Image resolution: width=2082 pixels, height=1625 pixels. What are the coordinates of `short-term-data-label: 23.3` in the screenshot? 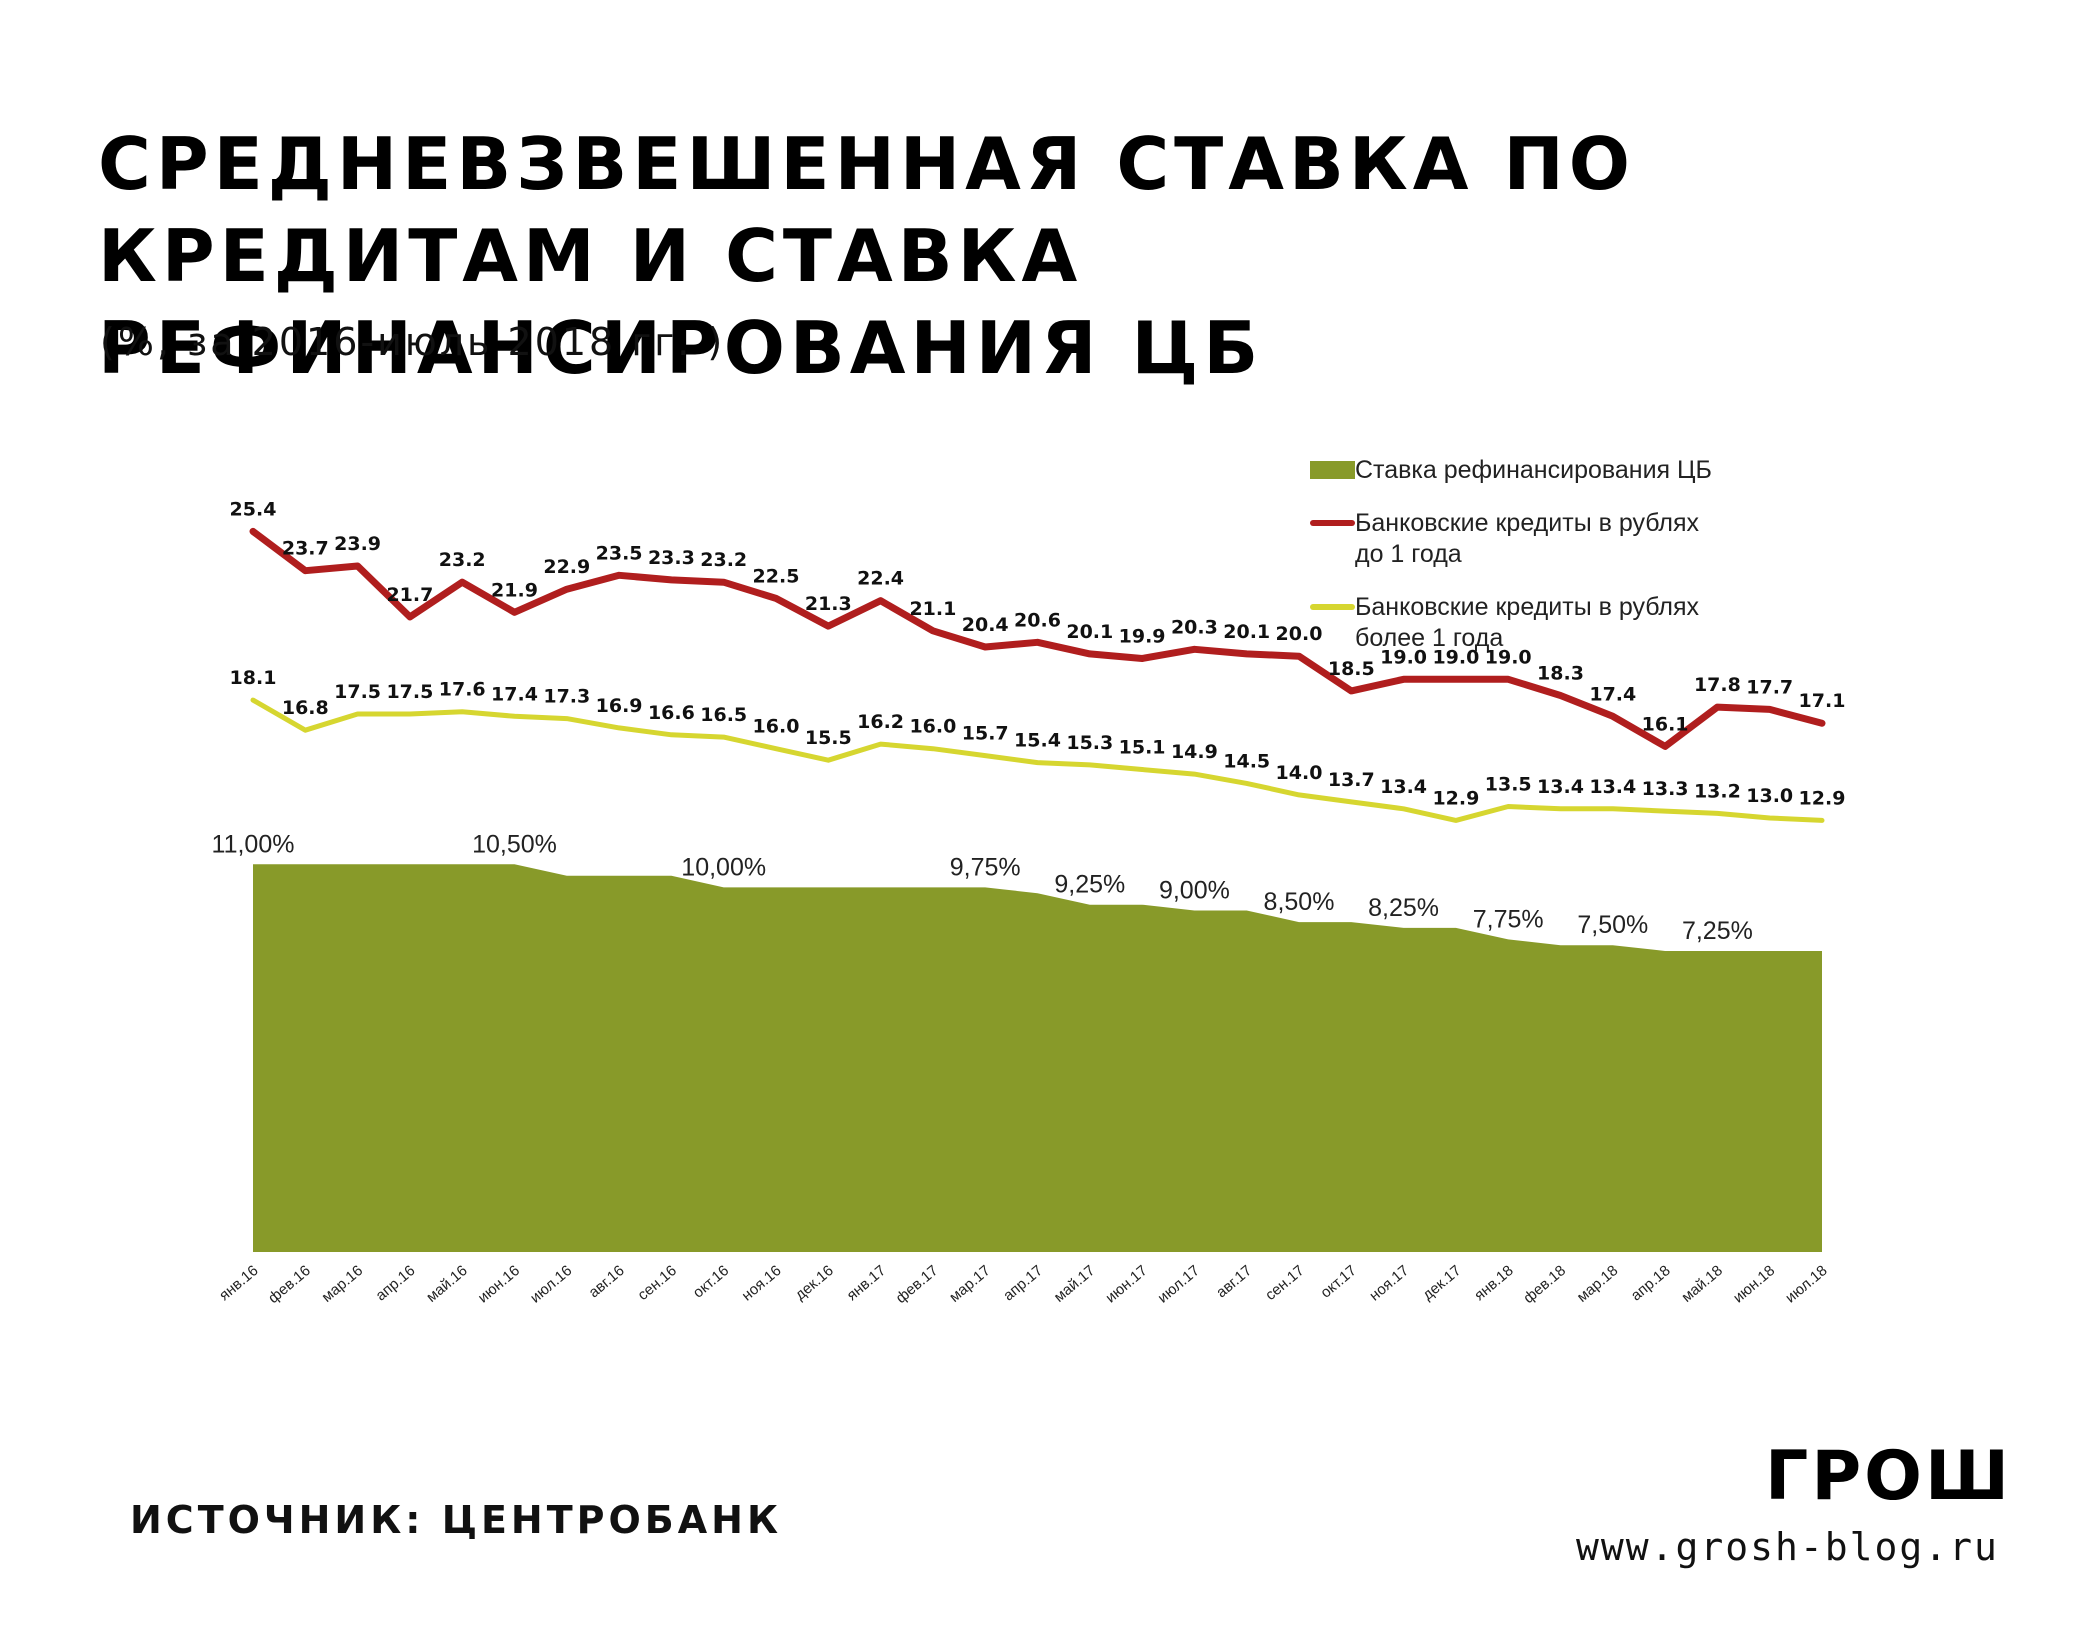 It's located at (671, 558).